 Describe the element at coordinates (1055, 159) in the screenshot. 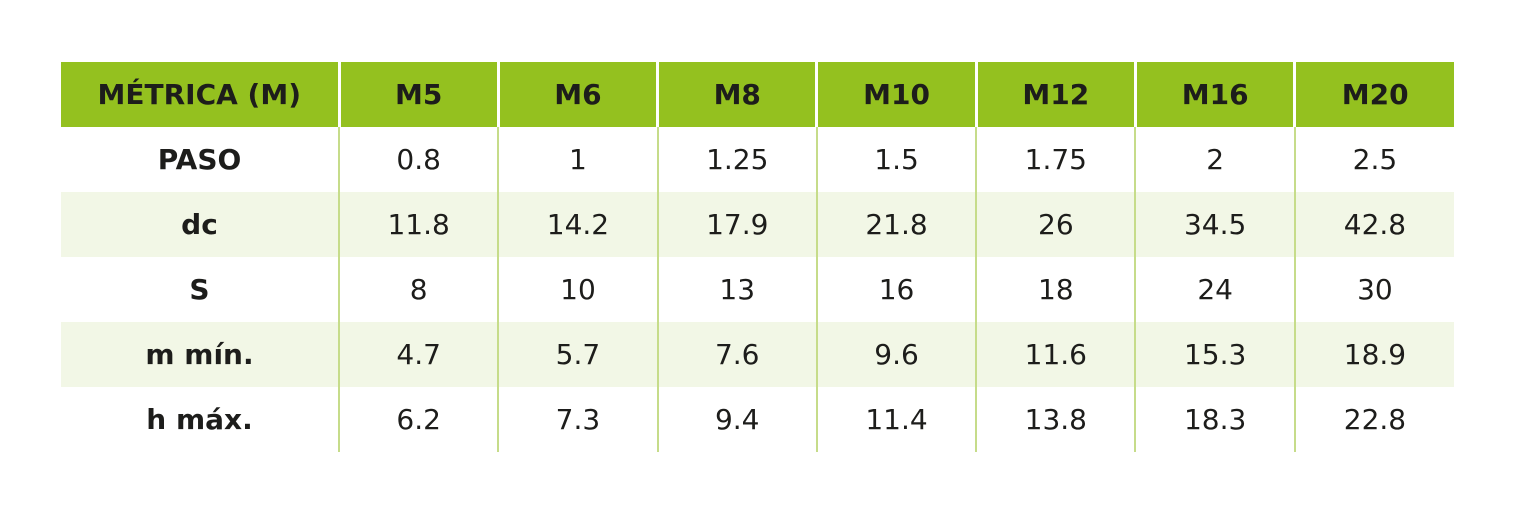

I see `table-cell: 1.75` at that location.